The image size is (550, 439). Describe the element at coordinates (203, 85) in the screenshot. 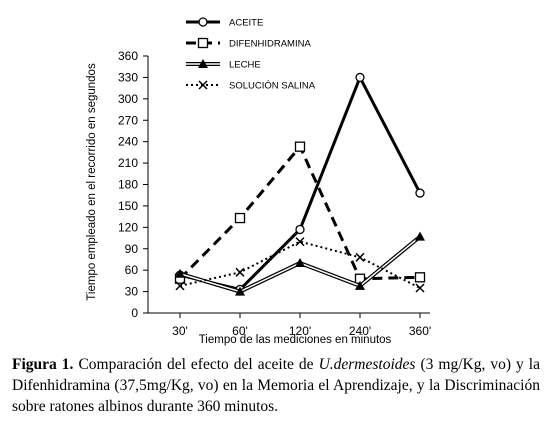

I see `legend-marker-solucion-salina` at that location.